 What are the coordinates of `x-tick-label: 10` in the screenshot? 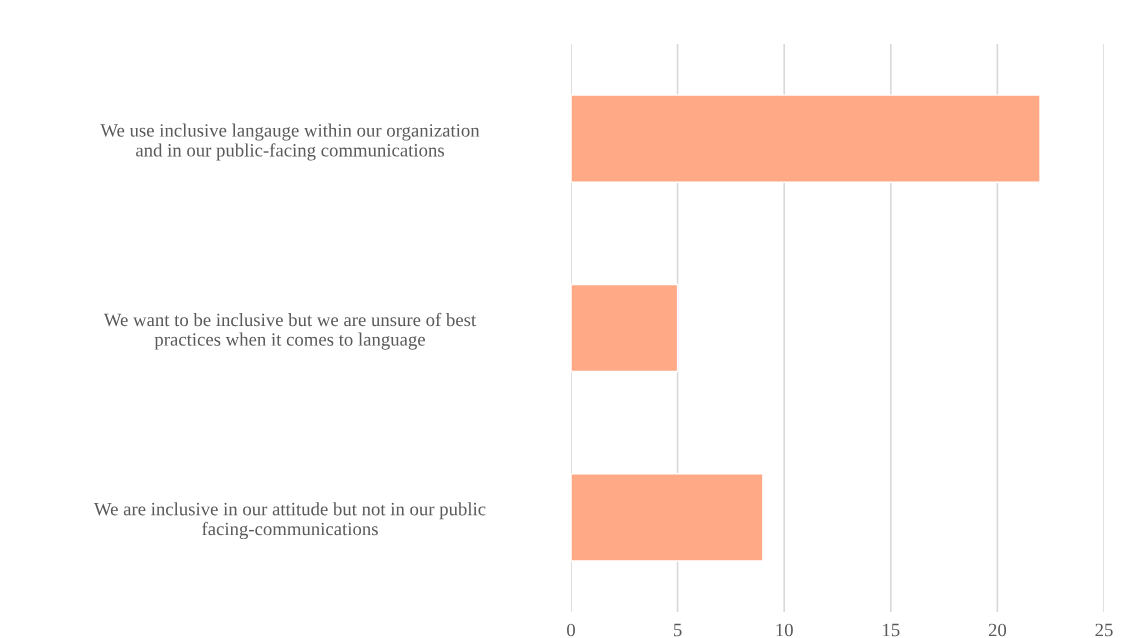 It's located at (784, 630).